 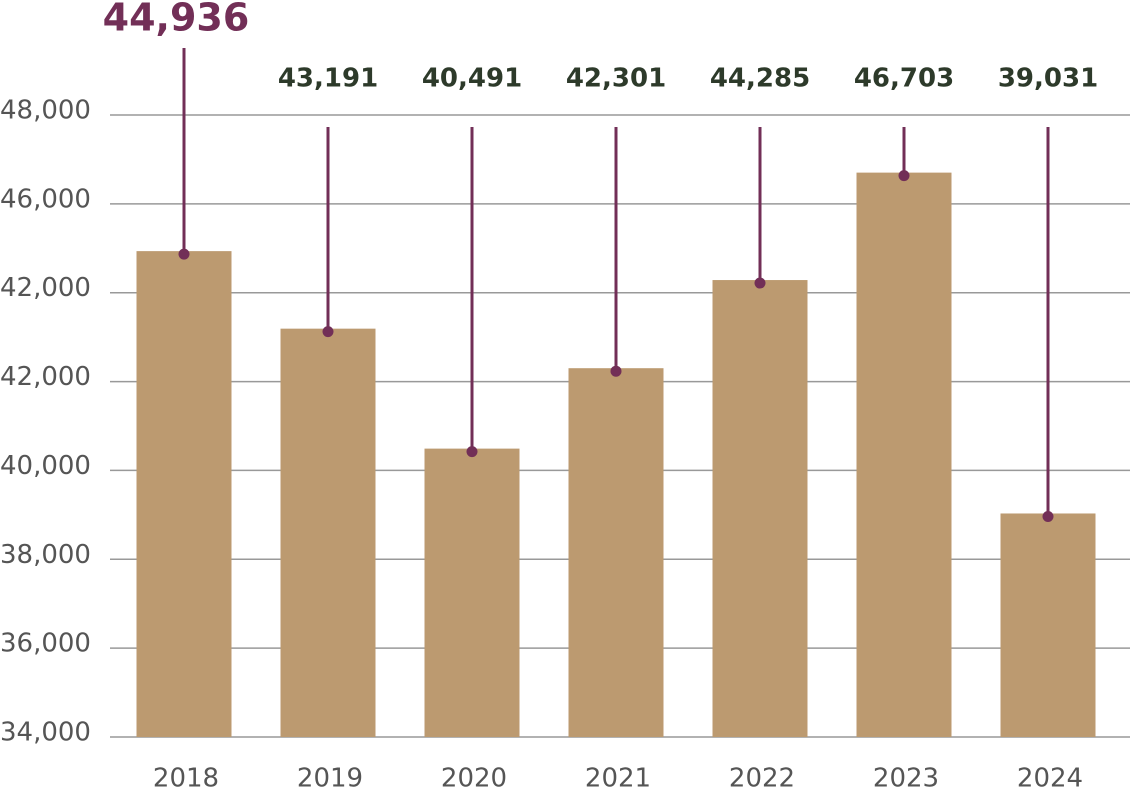 I want to click on y-tick-label: 36,000, so click(x=45, y=644).